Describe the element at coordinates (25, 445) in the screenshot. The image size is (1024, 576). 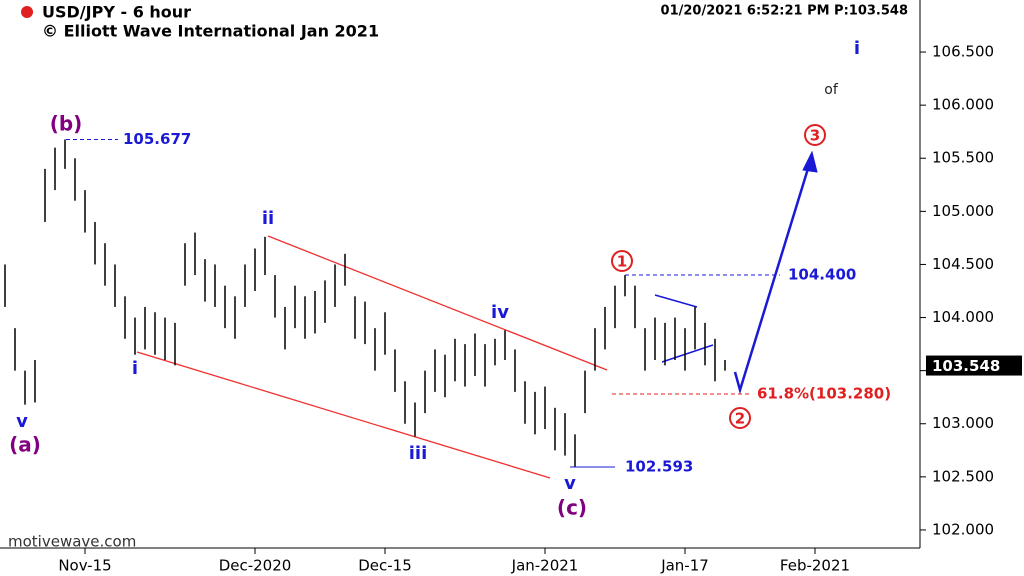
I see `wave-label: (a)` at that location.